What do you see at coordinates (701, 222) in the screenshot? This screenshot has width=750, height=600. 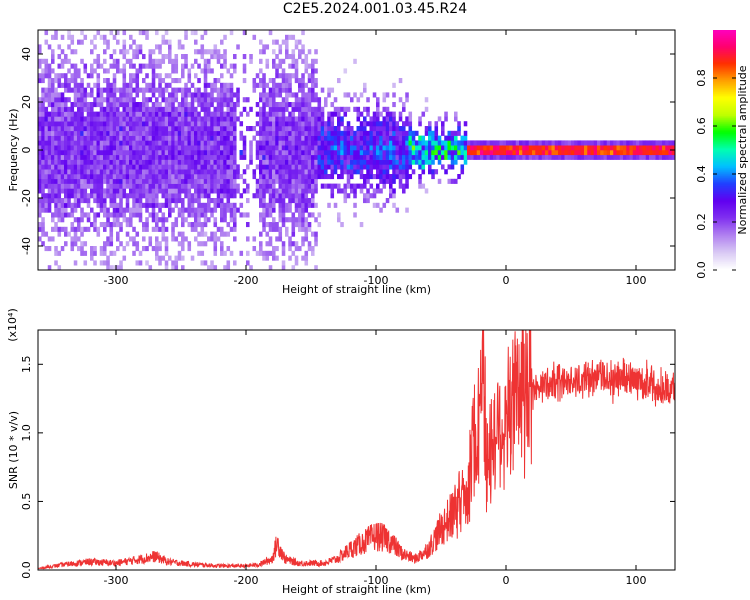 I see `colorbar-tick-label: 0.2` at bounding box center [701, 222].